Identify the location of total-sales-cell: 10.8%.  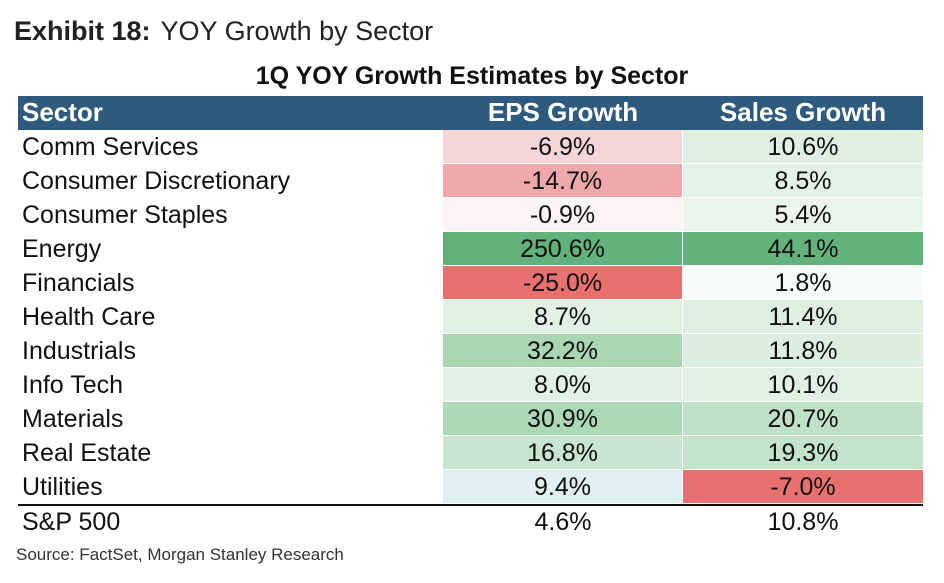
(803, 522).